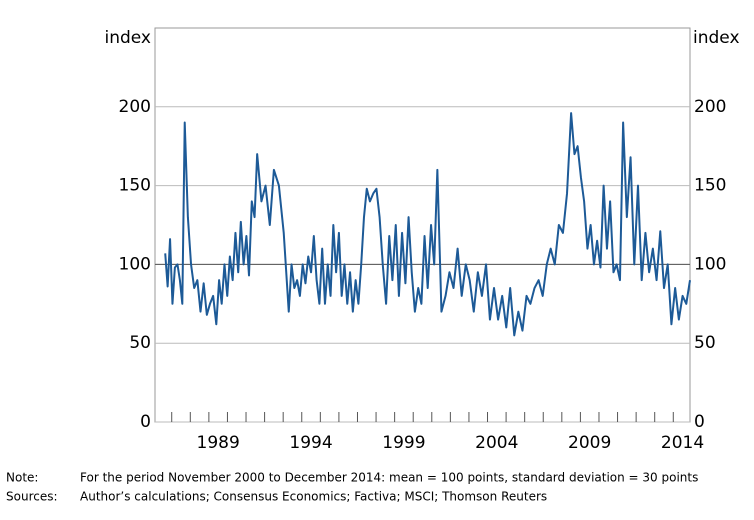  What do you see at coordinates (403, 443) in the screenshot?
I see `x-tick-label: 1999` at bounding box center [403, 443].